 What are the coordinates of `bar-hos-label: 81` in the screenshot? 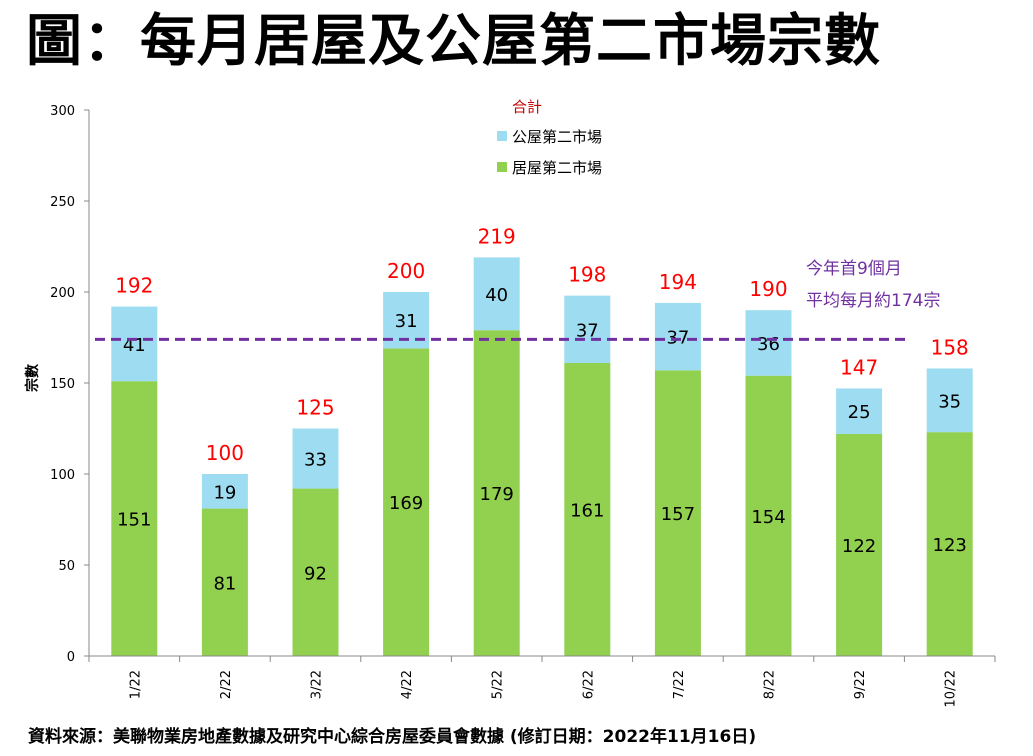 It's located at (224, 583).